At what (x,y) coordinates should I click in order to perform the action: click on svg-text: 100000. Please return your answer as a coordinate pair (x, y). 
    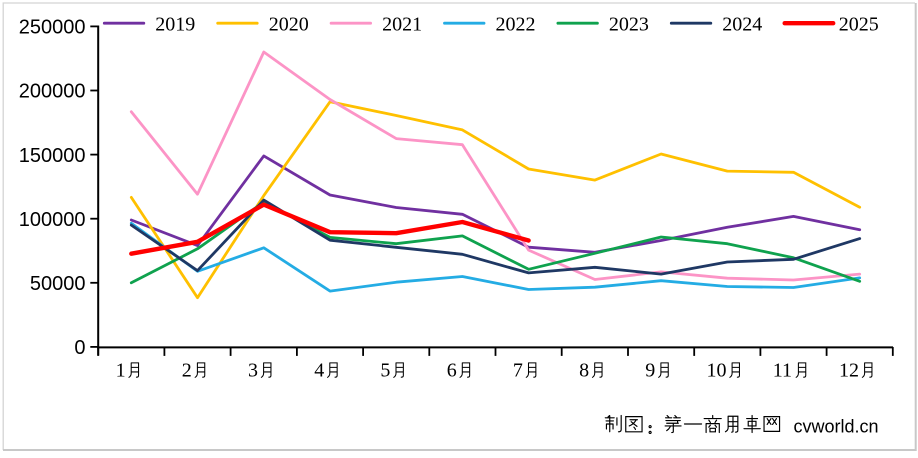
    Looking at the image, I should click on (52, 220).